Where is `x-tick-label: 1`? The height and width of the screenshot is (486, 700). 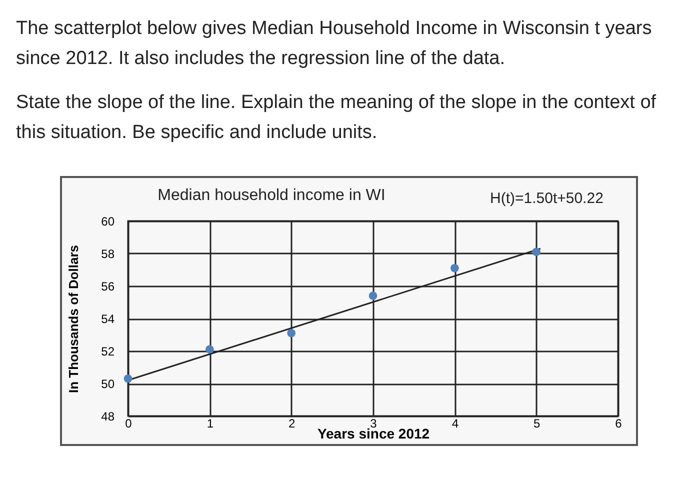
x-tick-label: 1 is located at coordinates (210, 423).